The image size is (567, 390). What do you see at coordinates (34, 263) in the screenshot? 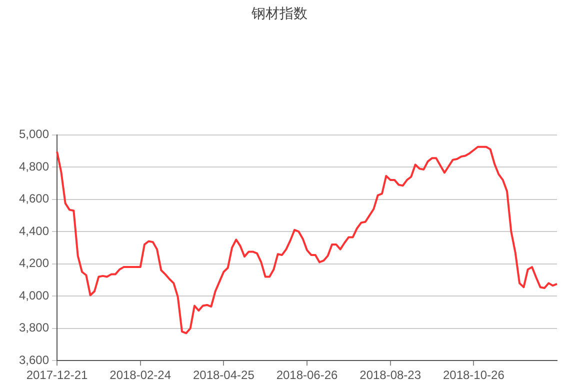
I see `y-tick-label: 4,200` at bounding box center [34, 263].